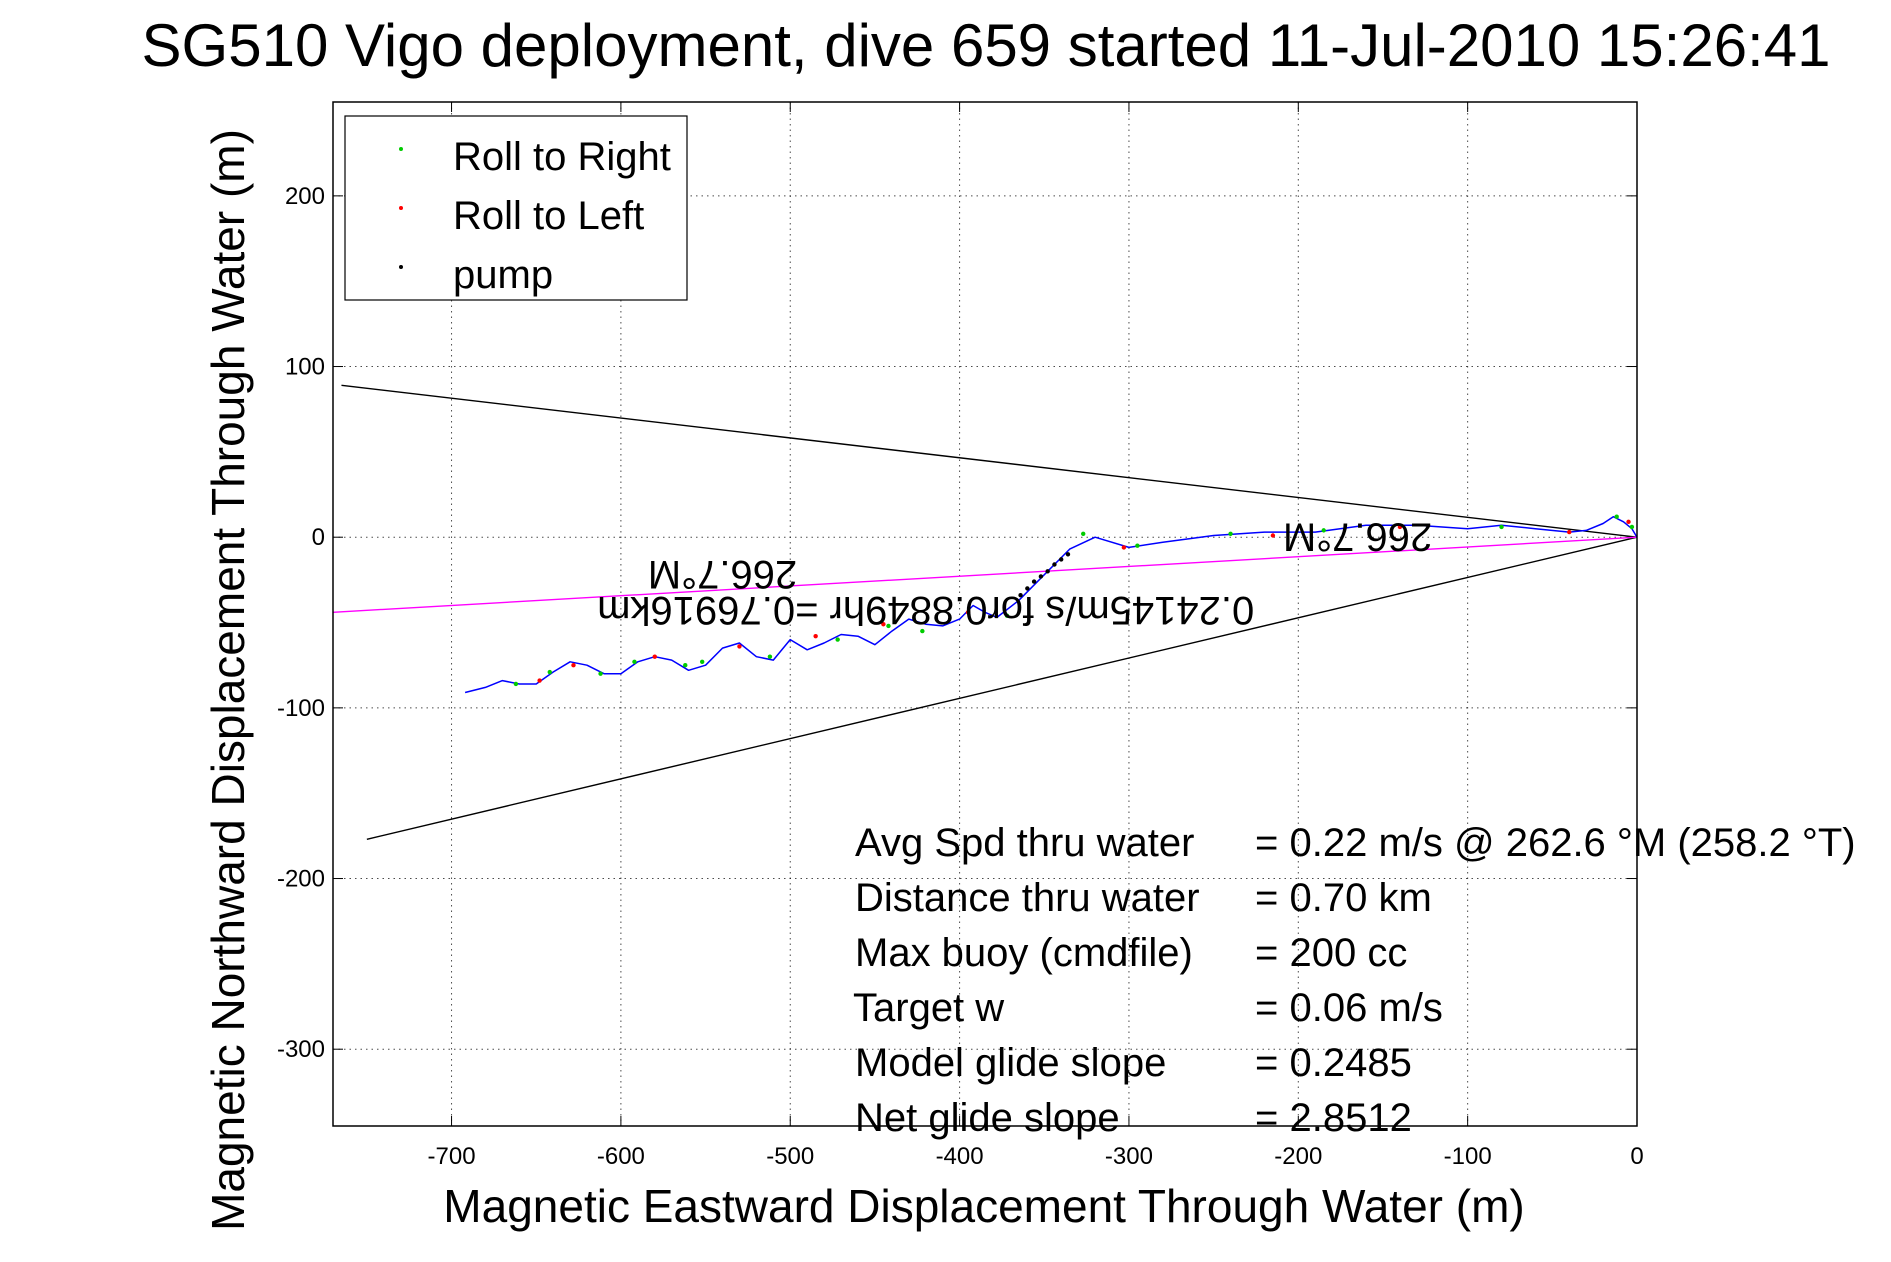 This screenshot has height=1262, width=1891. Describe the element at coordinates (1555, 843) in the screenshot. I see `stat-value-avg-speed: = 0.22 m/s @ 262.6 °M (258.2 °T)` at that location.